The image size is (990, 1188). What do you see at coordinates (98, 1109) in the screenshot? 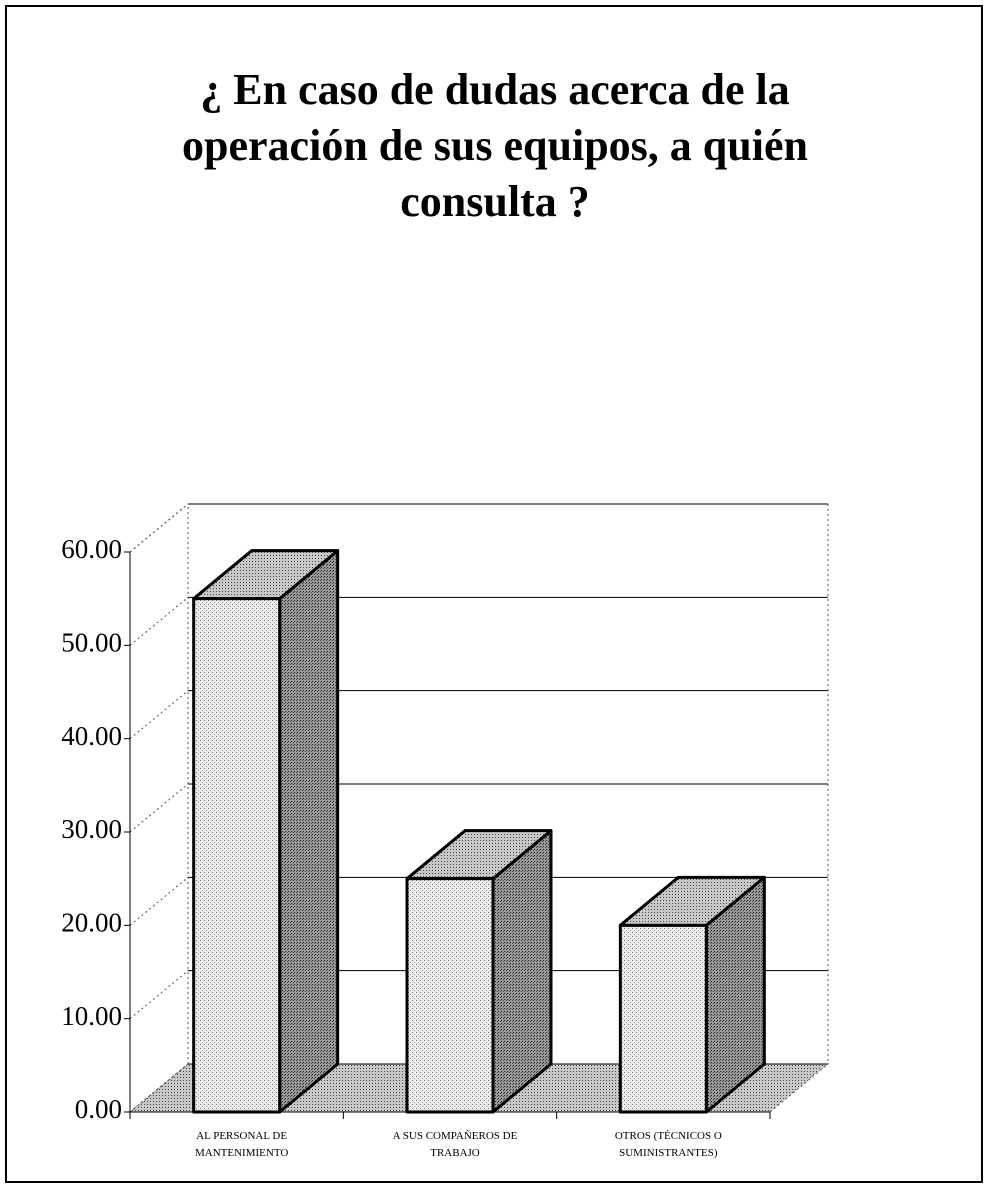
I see `y-tick-label: 0.00` at bounding box center [98, 1109].